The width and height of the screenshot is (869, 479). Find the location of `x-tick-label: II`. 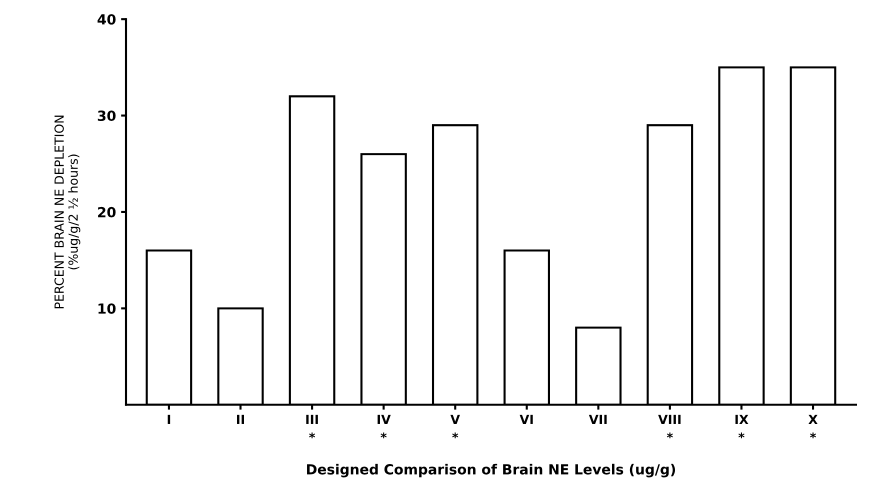

x-tick-label: II is located at coordinates (240, 419).